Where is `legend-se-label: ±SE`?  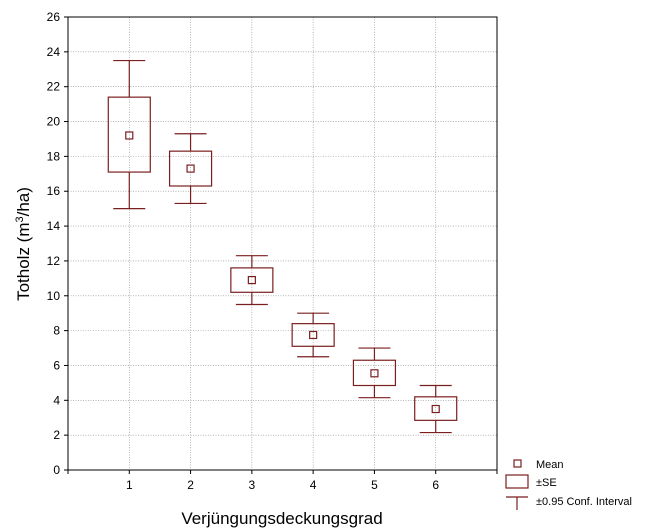 legend-se-label: ±SE is located at coordinates (546, 483).